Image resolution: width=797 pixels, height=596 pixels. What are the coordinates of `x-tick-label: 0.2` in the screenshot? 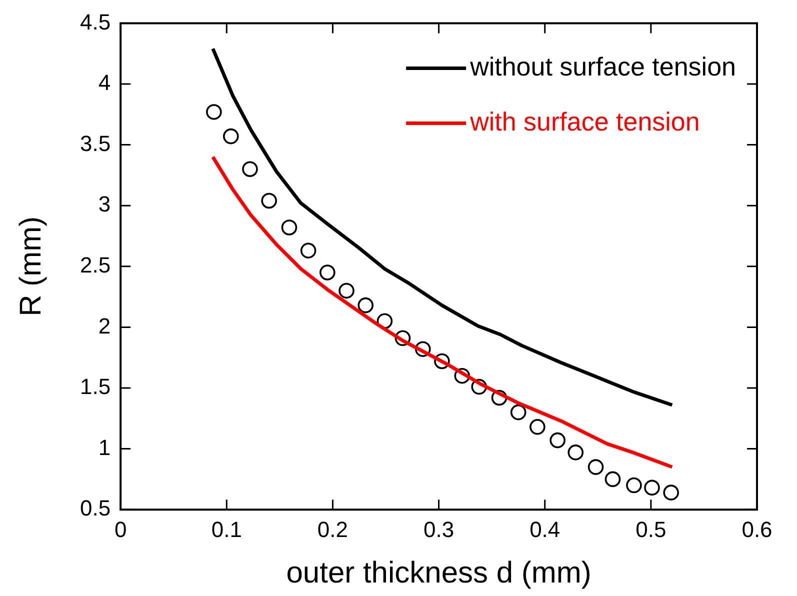 It's located at (332, 529).